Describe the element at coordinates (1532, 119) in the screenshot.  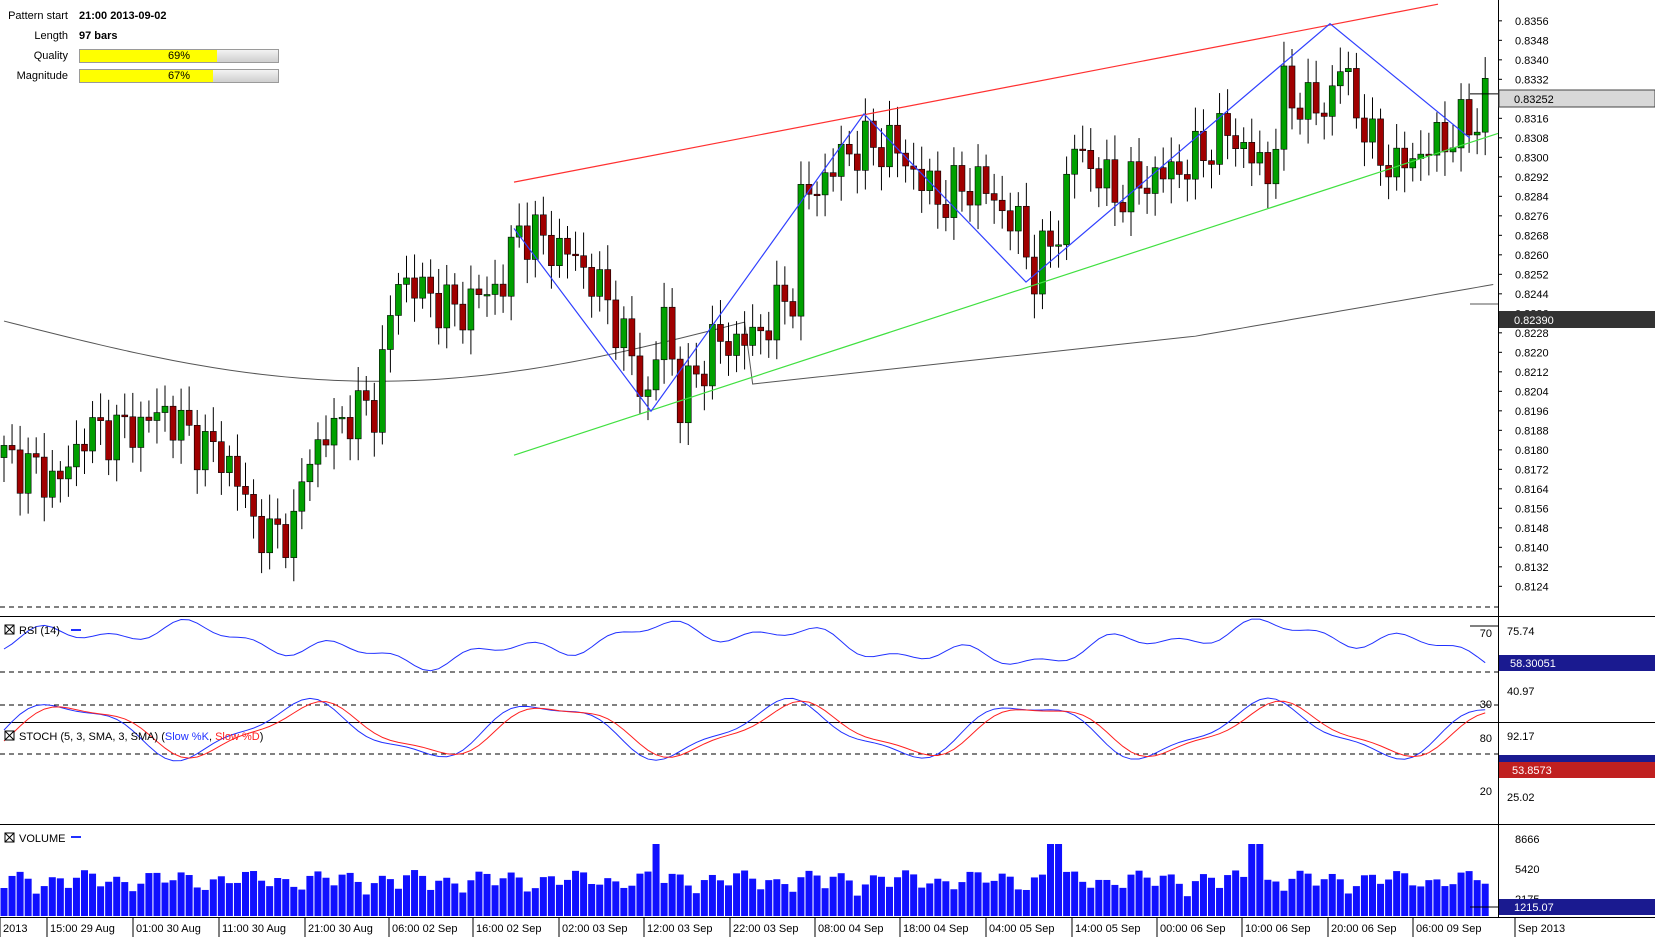
I see `price-ytick: 0.8316` at that location.